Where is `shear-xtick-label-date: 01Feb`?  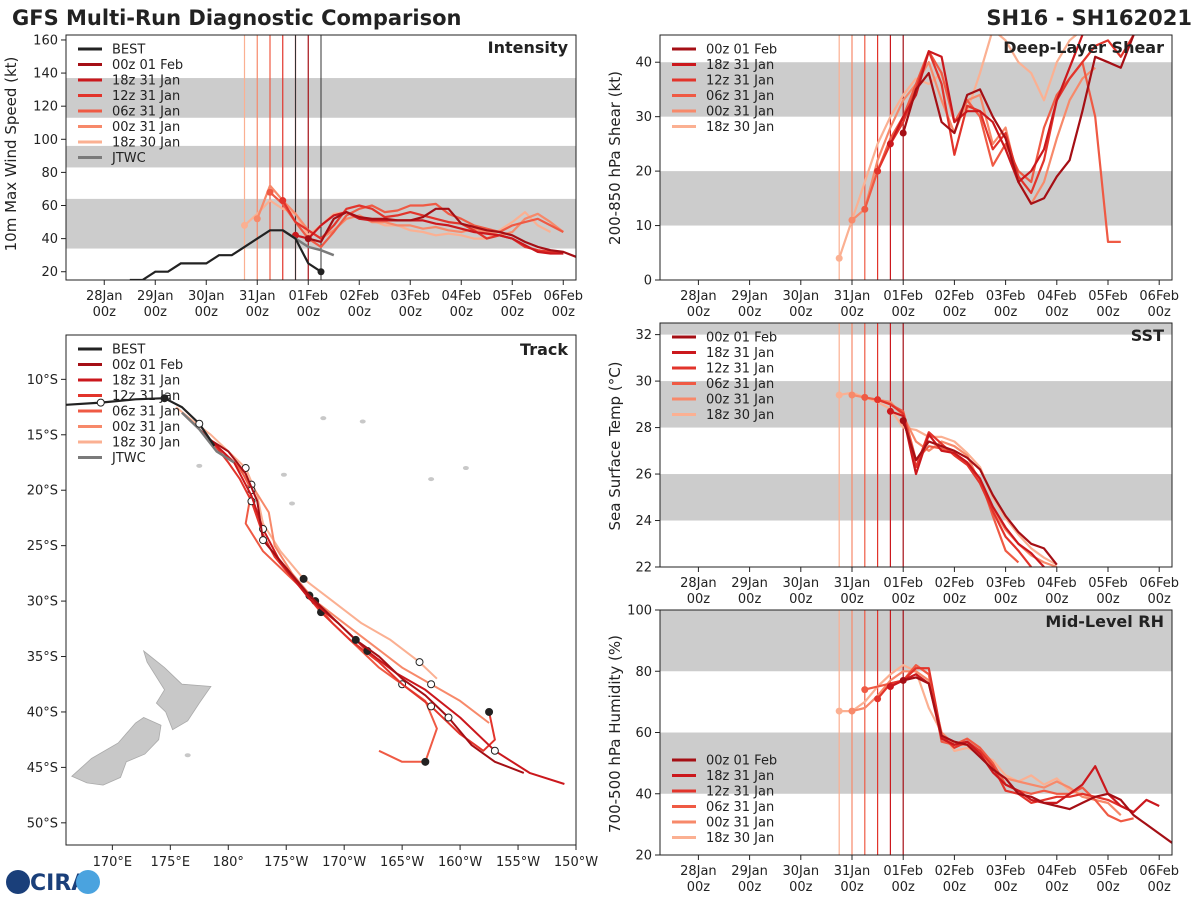 shear-xtick-label-date: 01Feb is located at coordinates (903, 296).